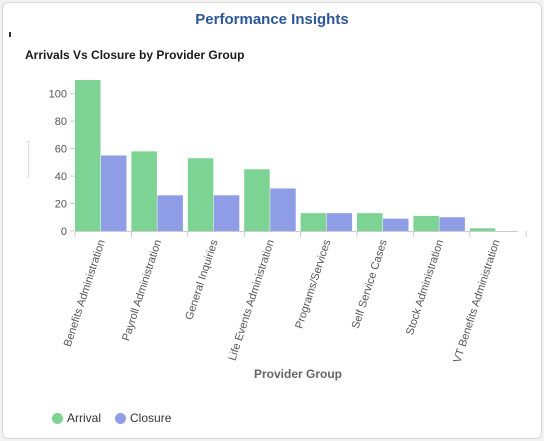 This screenshot has width=544, height=441. What do you see at coordinates (142, 290) in the screenshot?
I see `x-tick-label: Payroll Administration` at bounding box center [142, 290].